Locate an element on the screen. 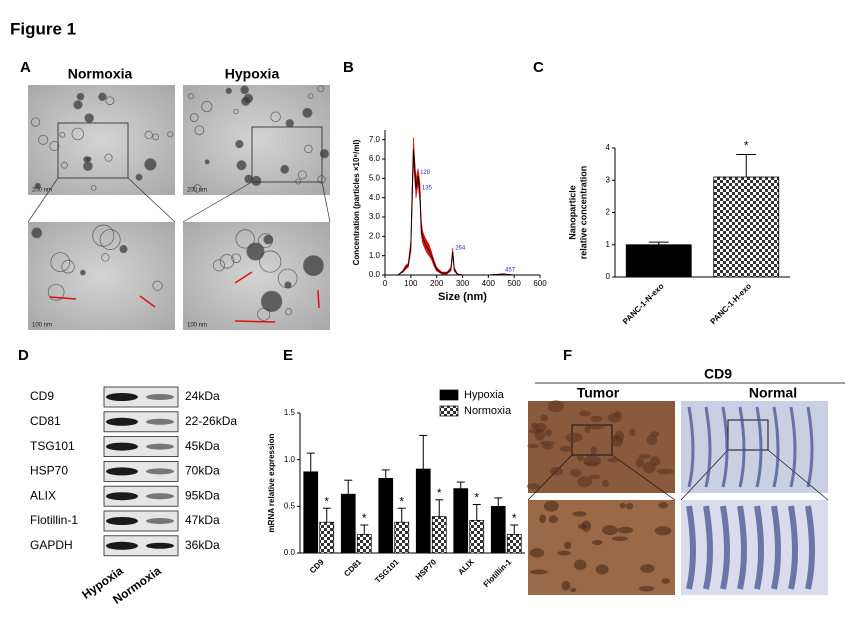  condition-label: Hypoxia is located at coordinates (252, 74).